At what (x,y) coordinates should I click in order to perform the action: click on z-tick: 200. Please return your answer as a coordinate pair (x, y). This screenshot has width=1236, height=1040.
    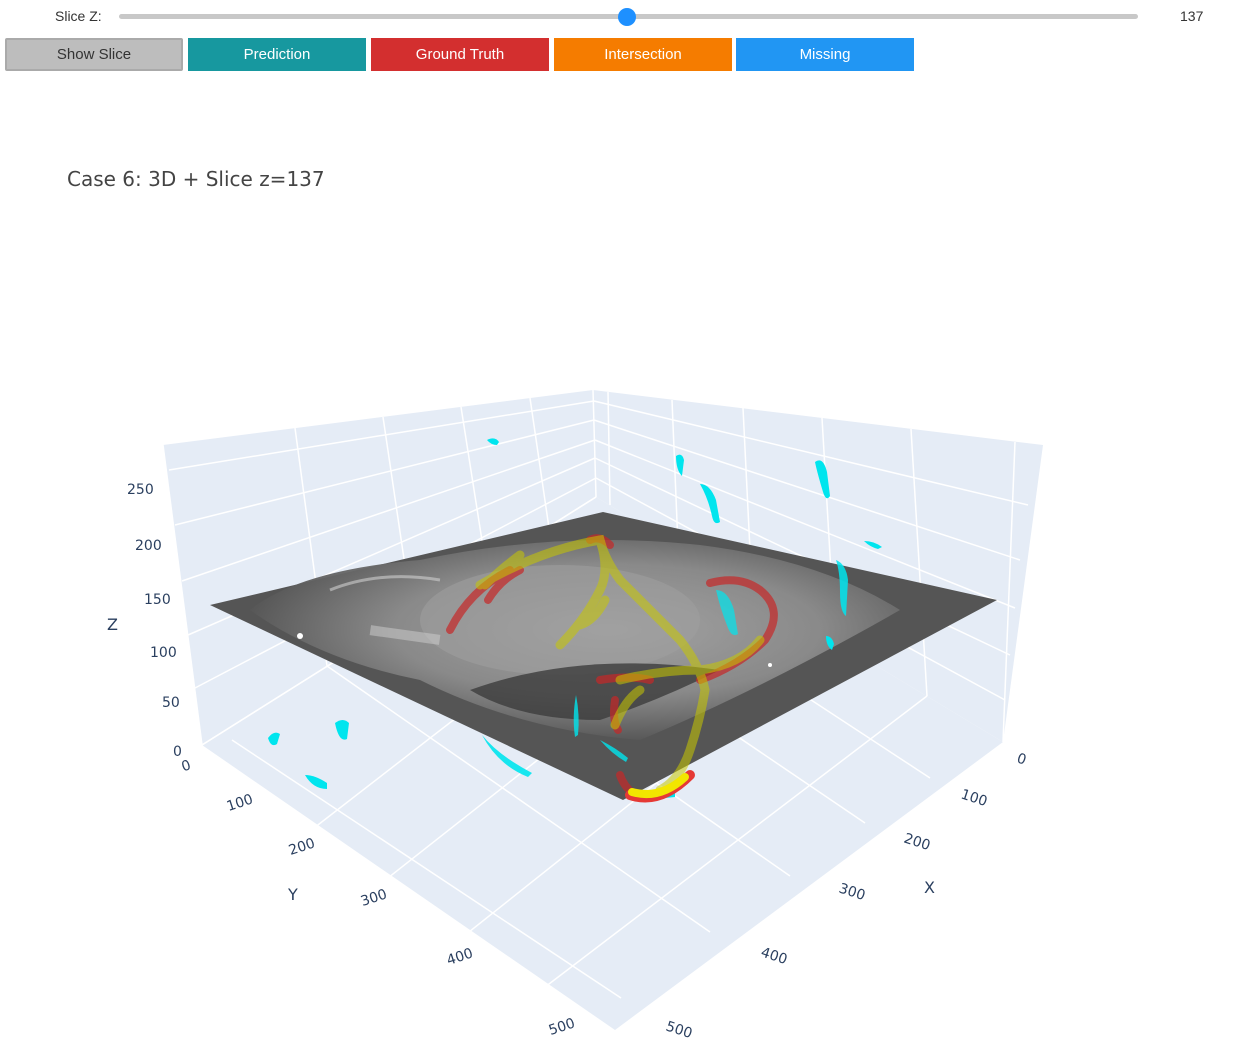
    Looking at the image, I should click on (148, 546).